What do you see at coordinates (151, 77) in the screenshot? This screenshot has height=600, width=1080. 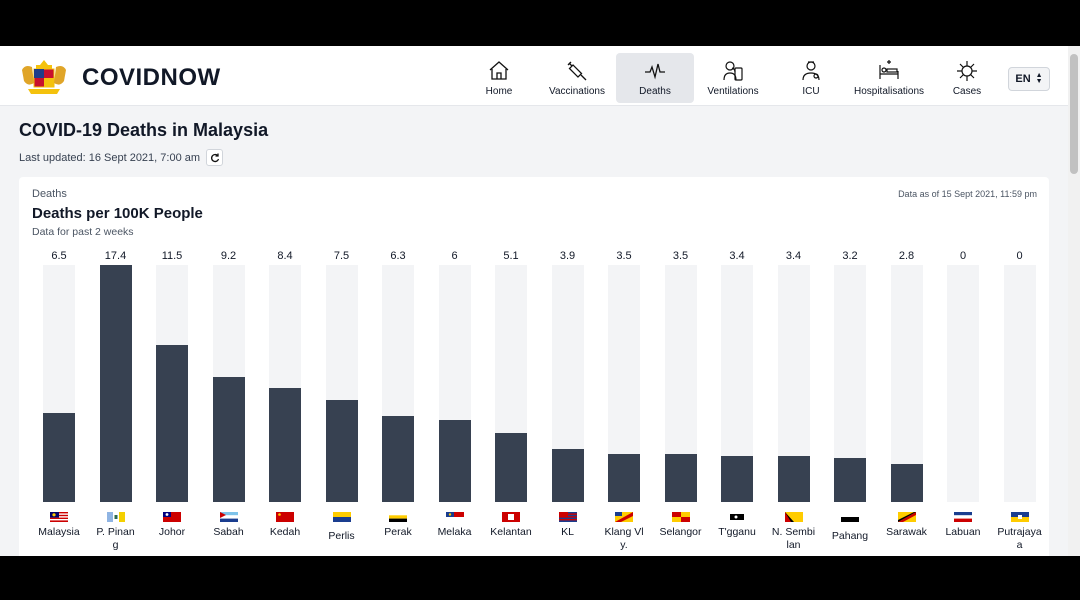 I see `brand-title: COVIDNOW` at bounding box center [151, 77].